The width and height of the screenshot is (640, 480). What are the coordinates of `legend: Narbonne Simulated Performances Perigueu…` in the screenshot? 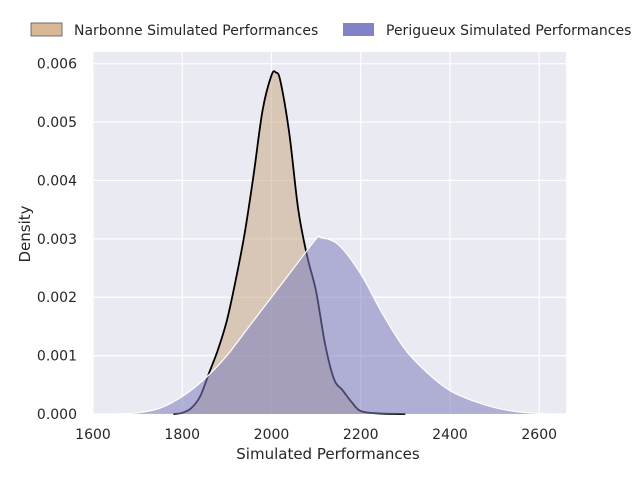 It's located at (330, 30).